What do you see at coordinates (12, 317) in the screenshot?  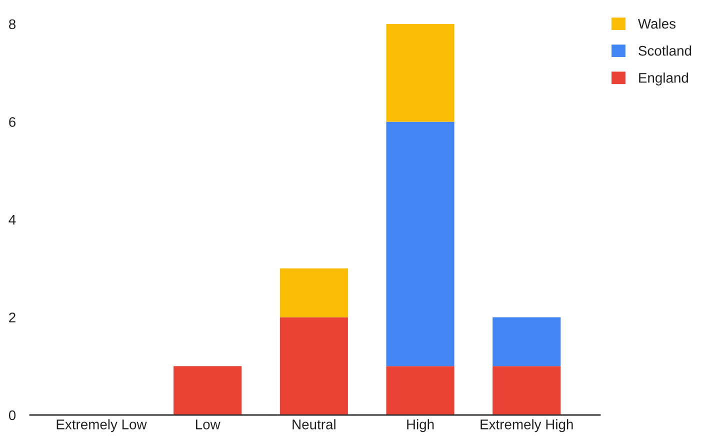 I see `y-tick-label: 2` at bounding box center [12, 317].